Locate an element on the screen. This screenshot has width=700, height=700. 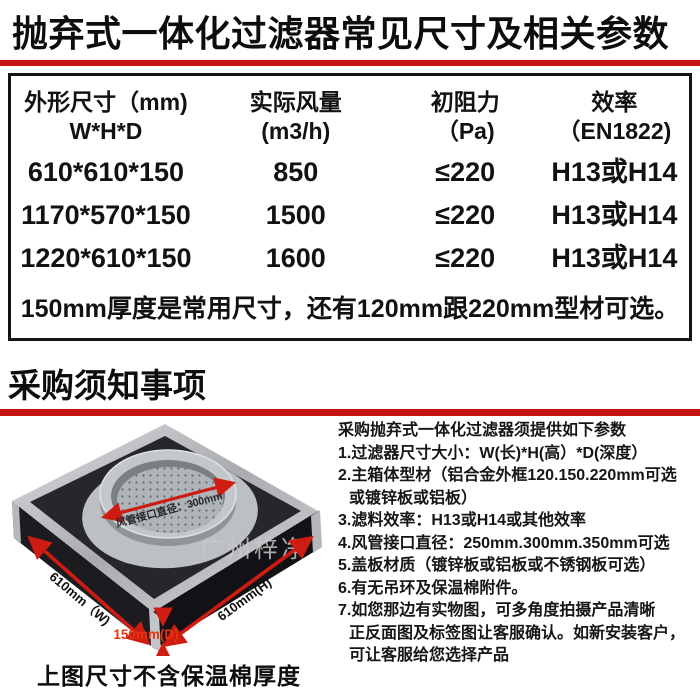
left-corner-post is located at coordinates (16, 522).